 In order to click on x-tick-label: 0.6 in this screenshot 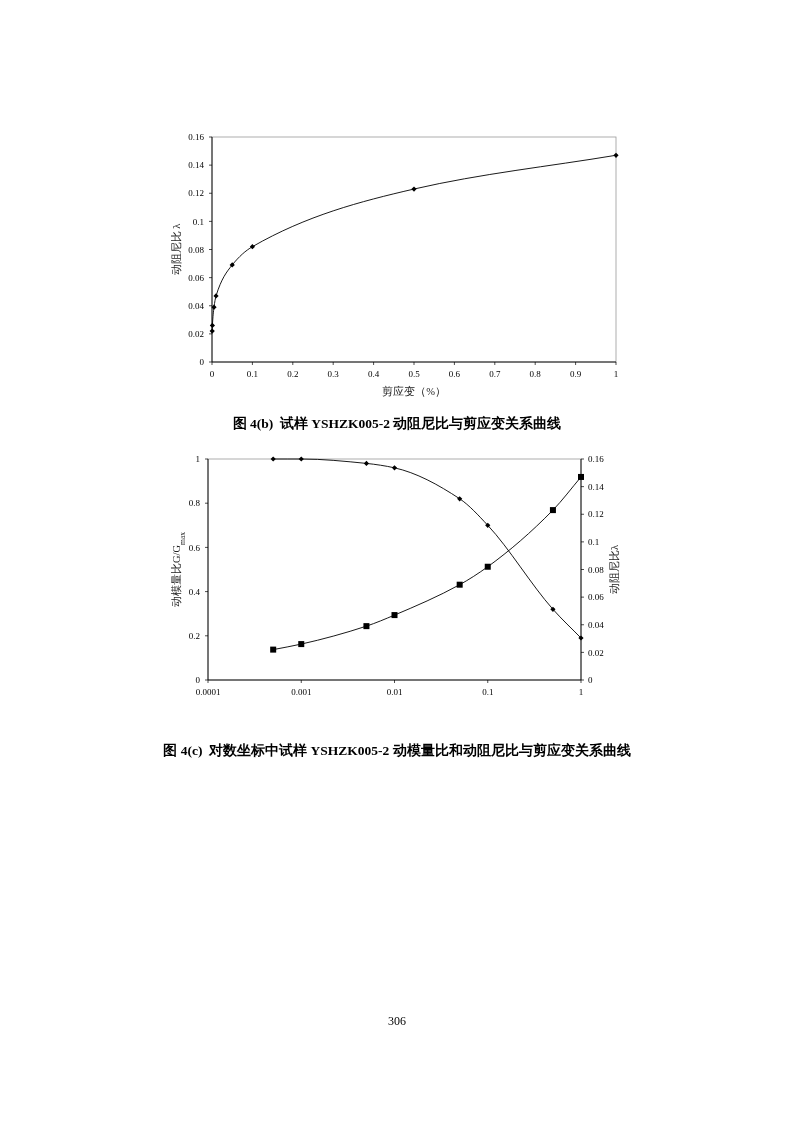, I will do `click(454, 374)`.